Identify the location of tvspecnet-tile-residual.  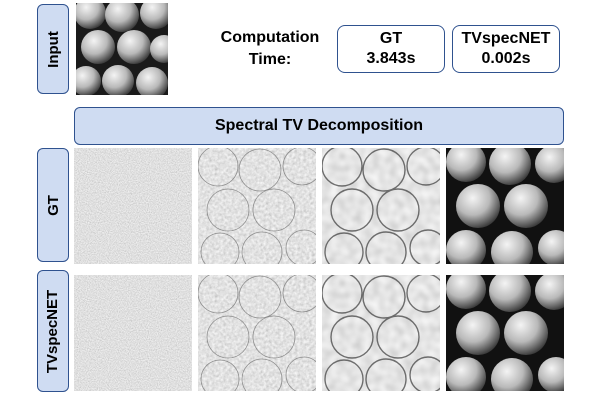
(505, 333).